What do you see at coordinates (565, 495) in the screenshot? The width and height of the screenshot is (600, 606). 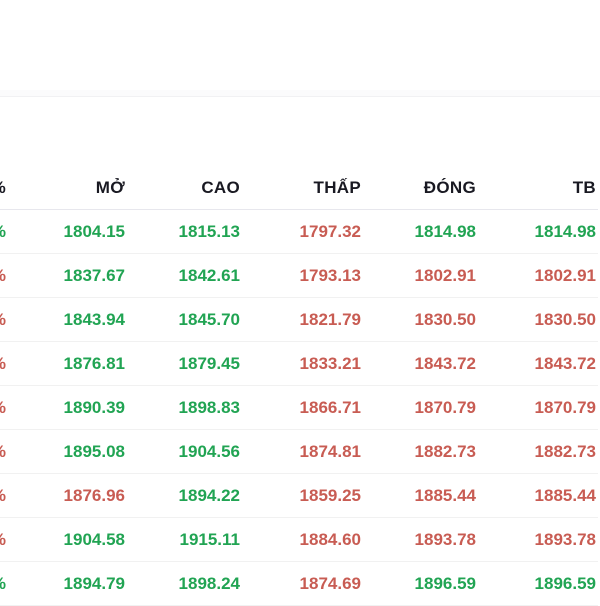 I see `cell-average: 1885.44` at bounding box center [565, 495].